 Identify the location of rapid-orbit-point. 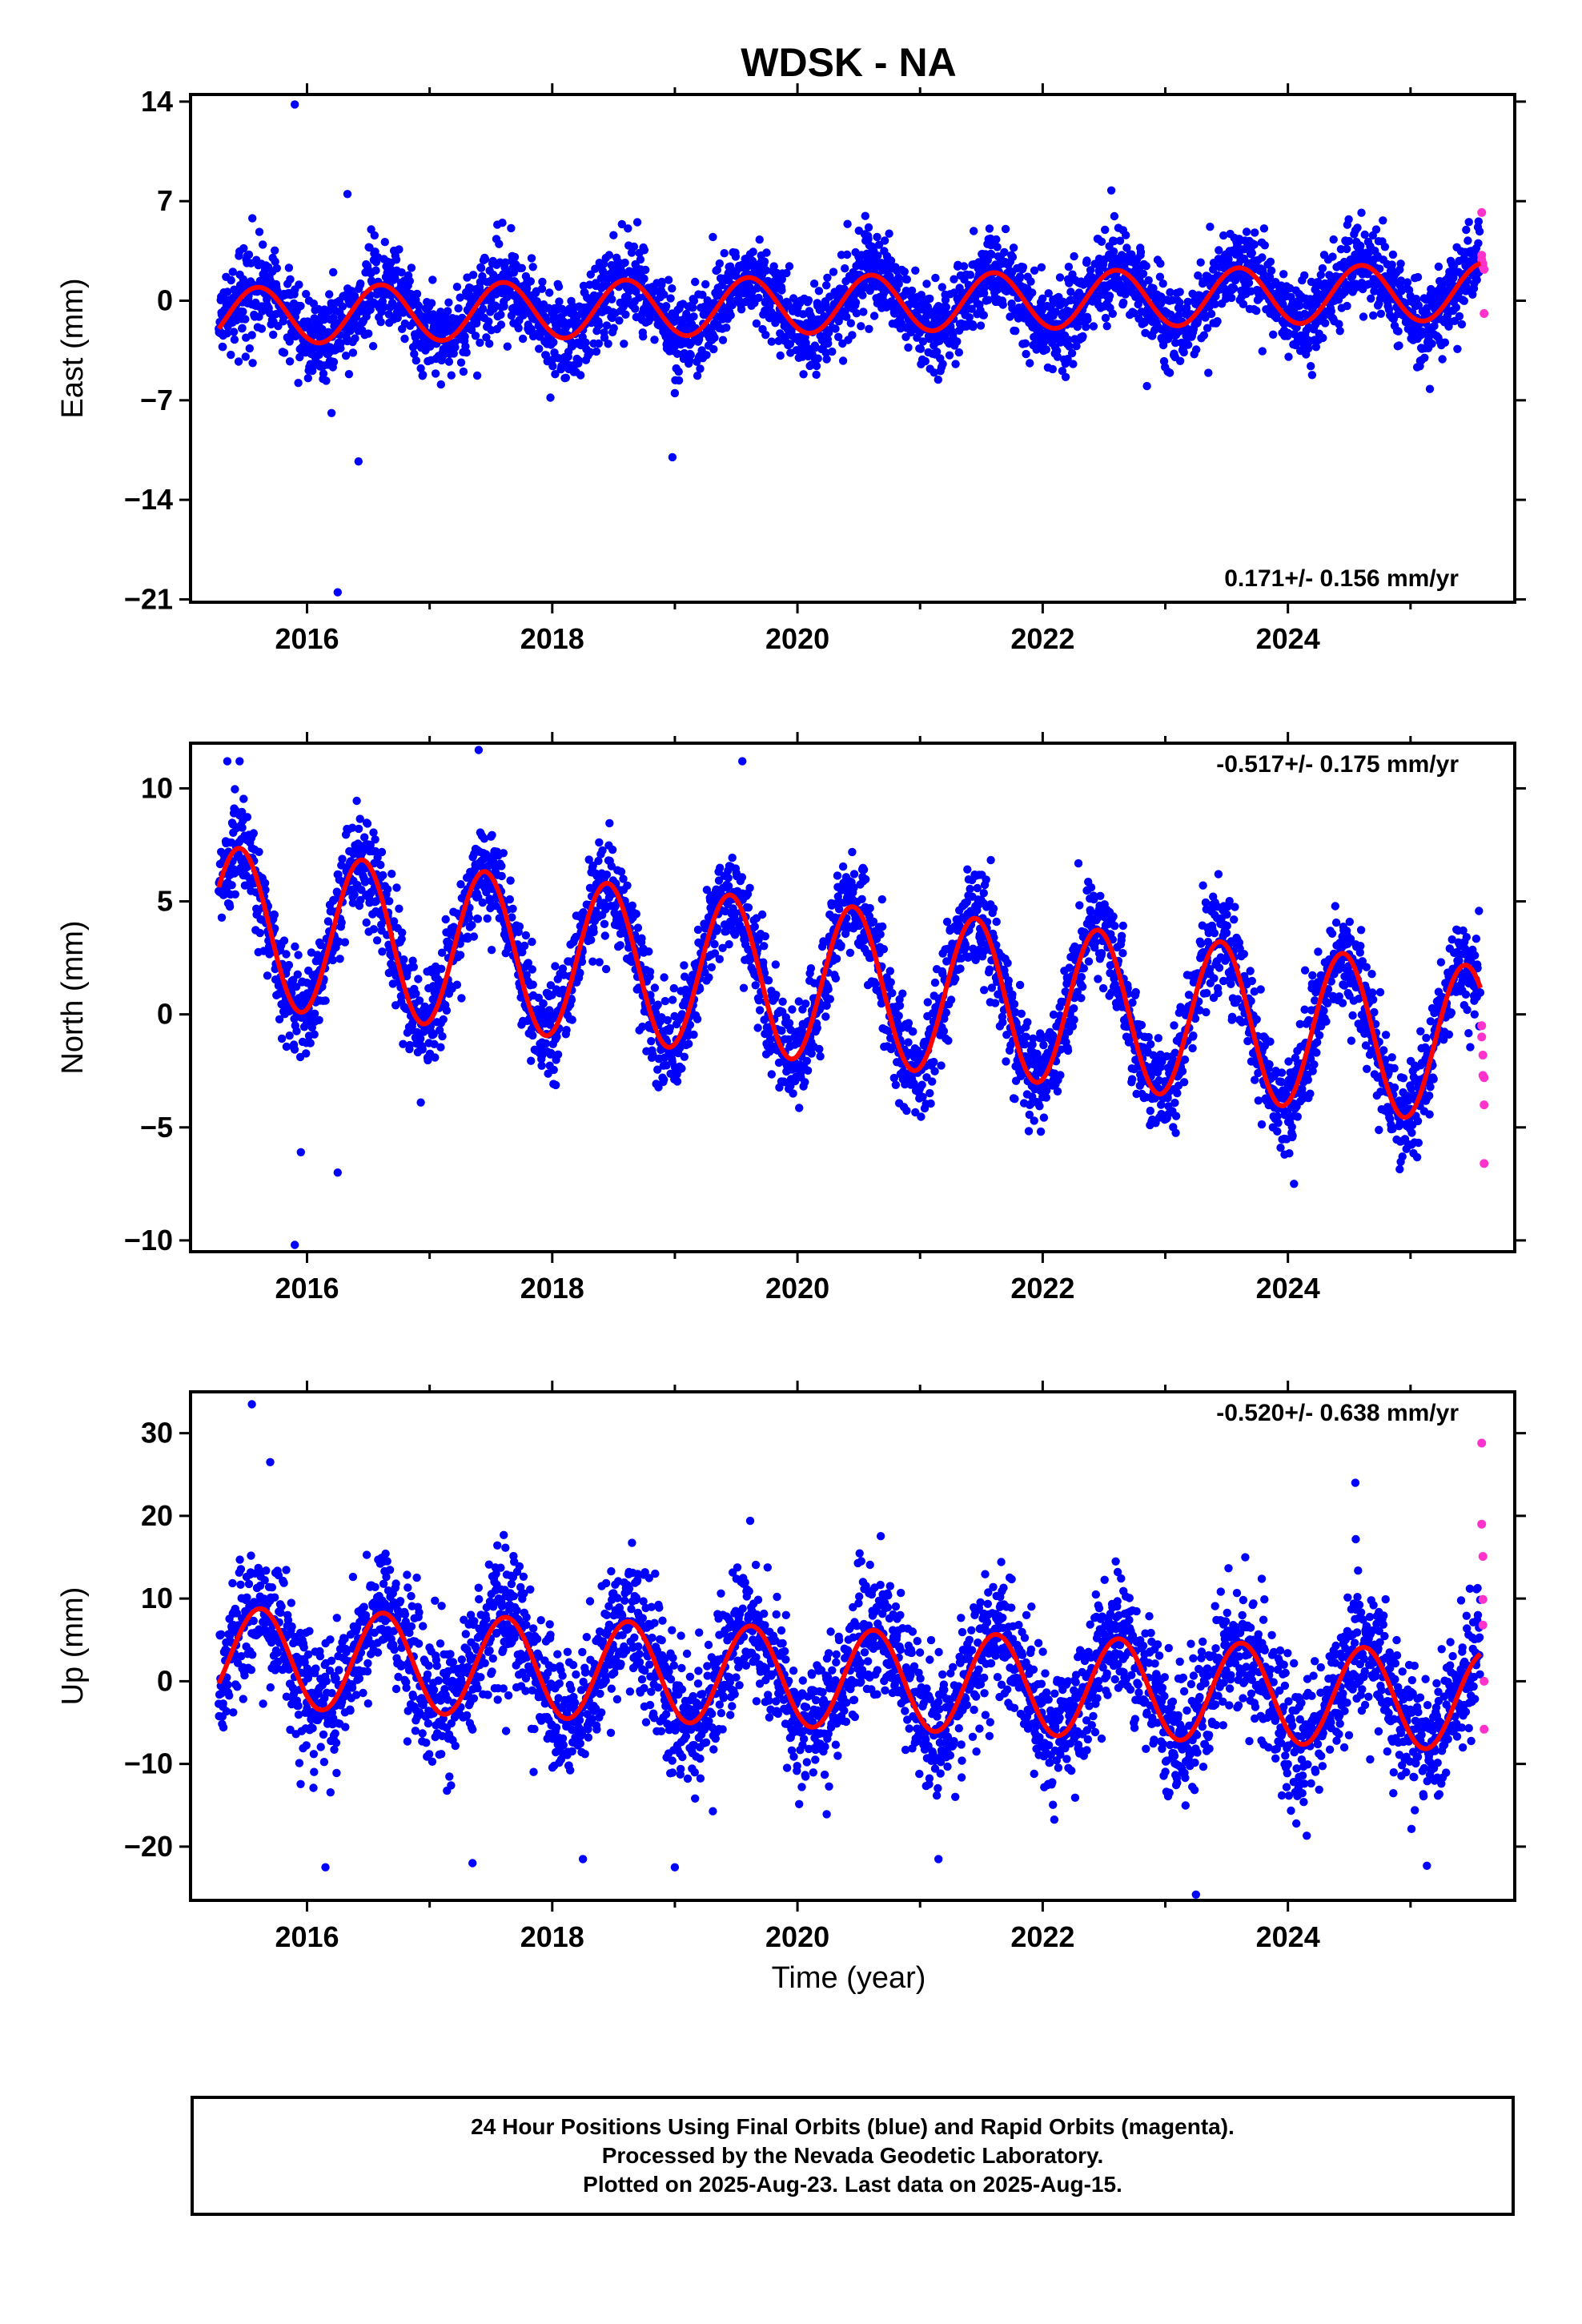
(1485, 313).